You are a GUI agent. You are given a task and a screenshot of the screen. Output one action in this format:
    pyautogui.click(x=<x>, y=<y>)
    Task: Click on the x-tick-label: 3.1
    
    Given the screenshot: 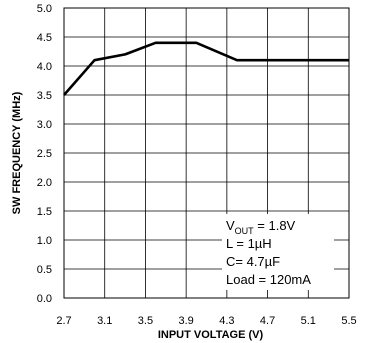 What is the action you would take?
    pyautogui.click(x=104, y=321)
    